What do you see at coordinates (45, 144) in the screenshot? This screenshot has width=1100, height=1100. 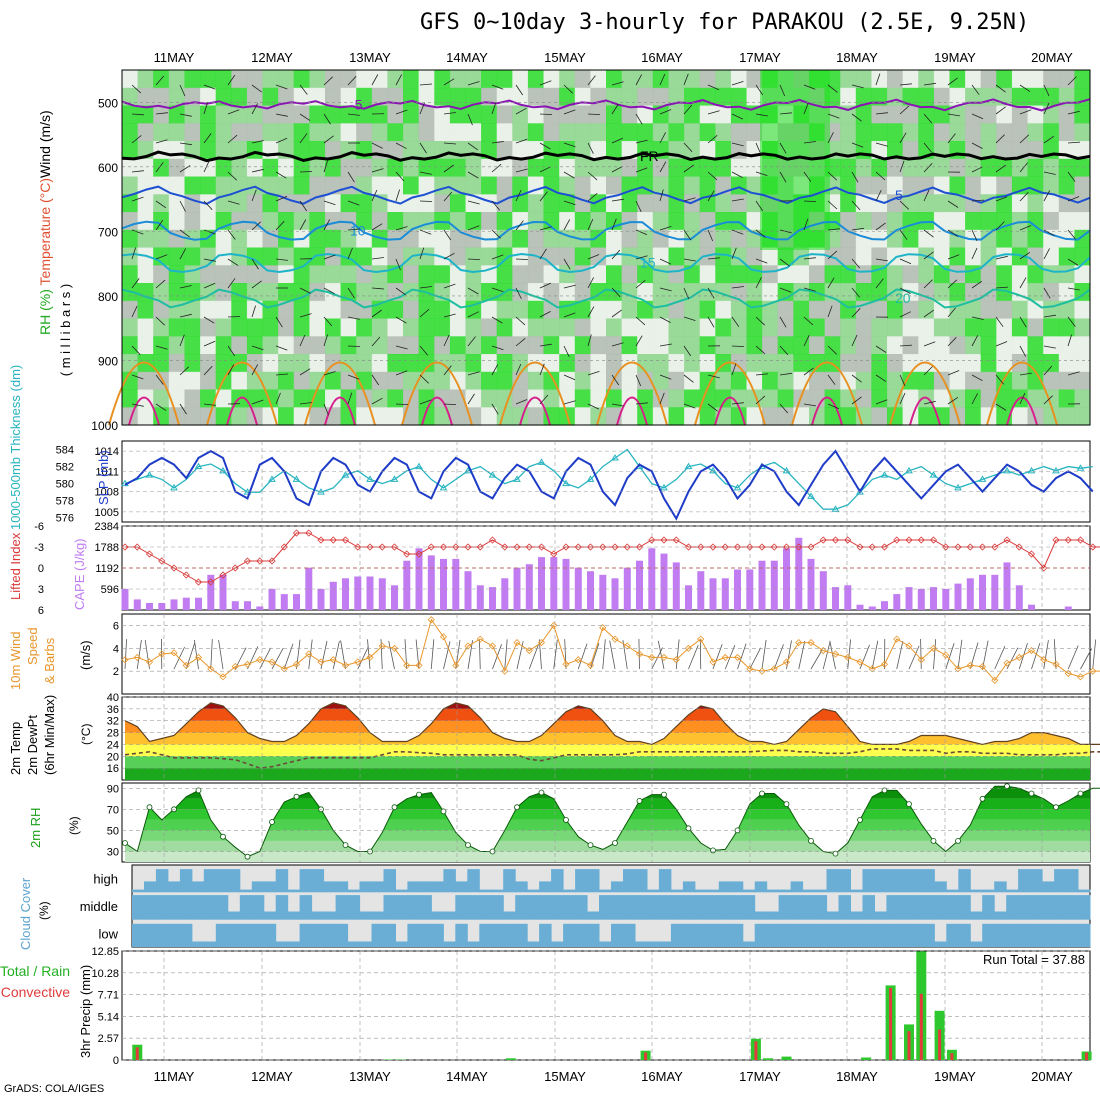 I see `ylabel-wind: Wind (m/s)` at bounding box center [45, 144].